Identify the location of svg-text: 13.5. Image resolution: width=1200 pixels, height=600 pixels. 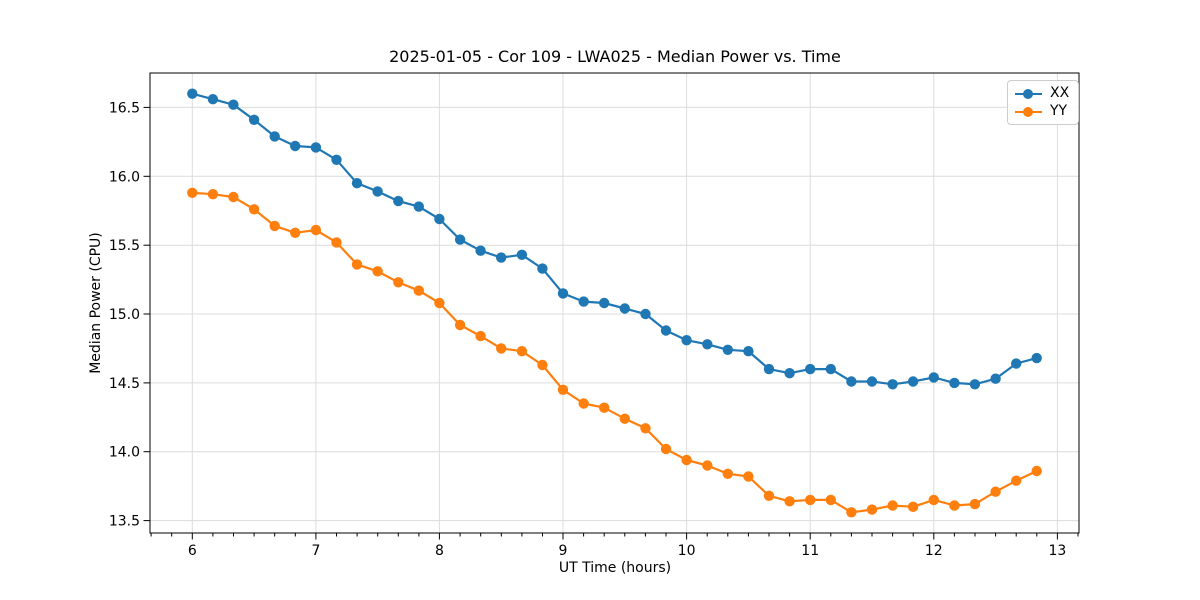
(124, 522).